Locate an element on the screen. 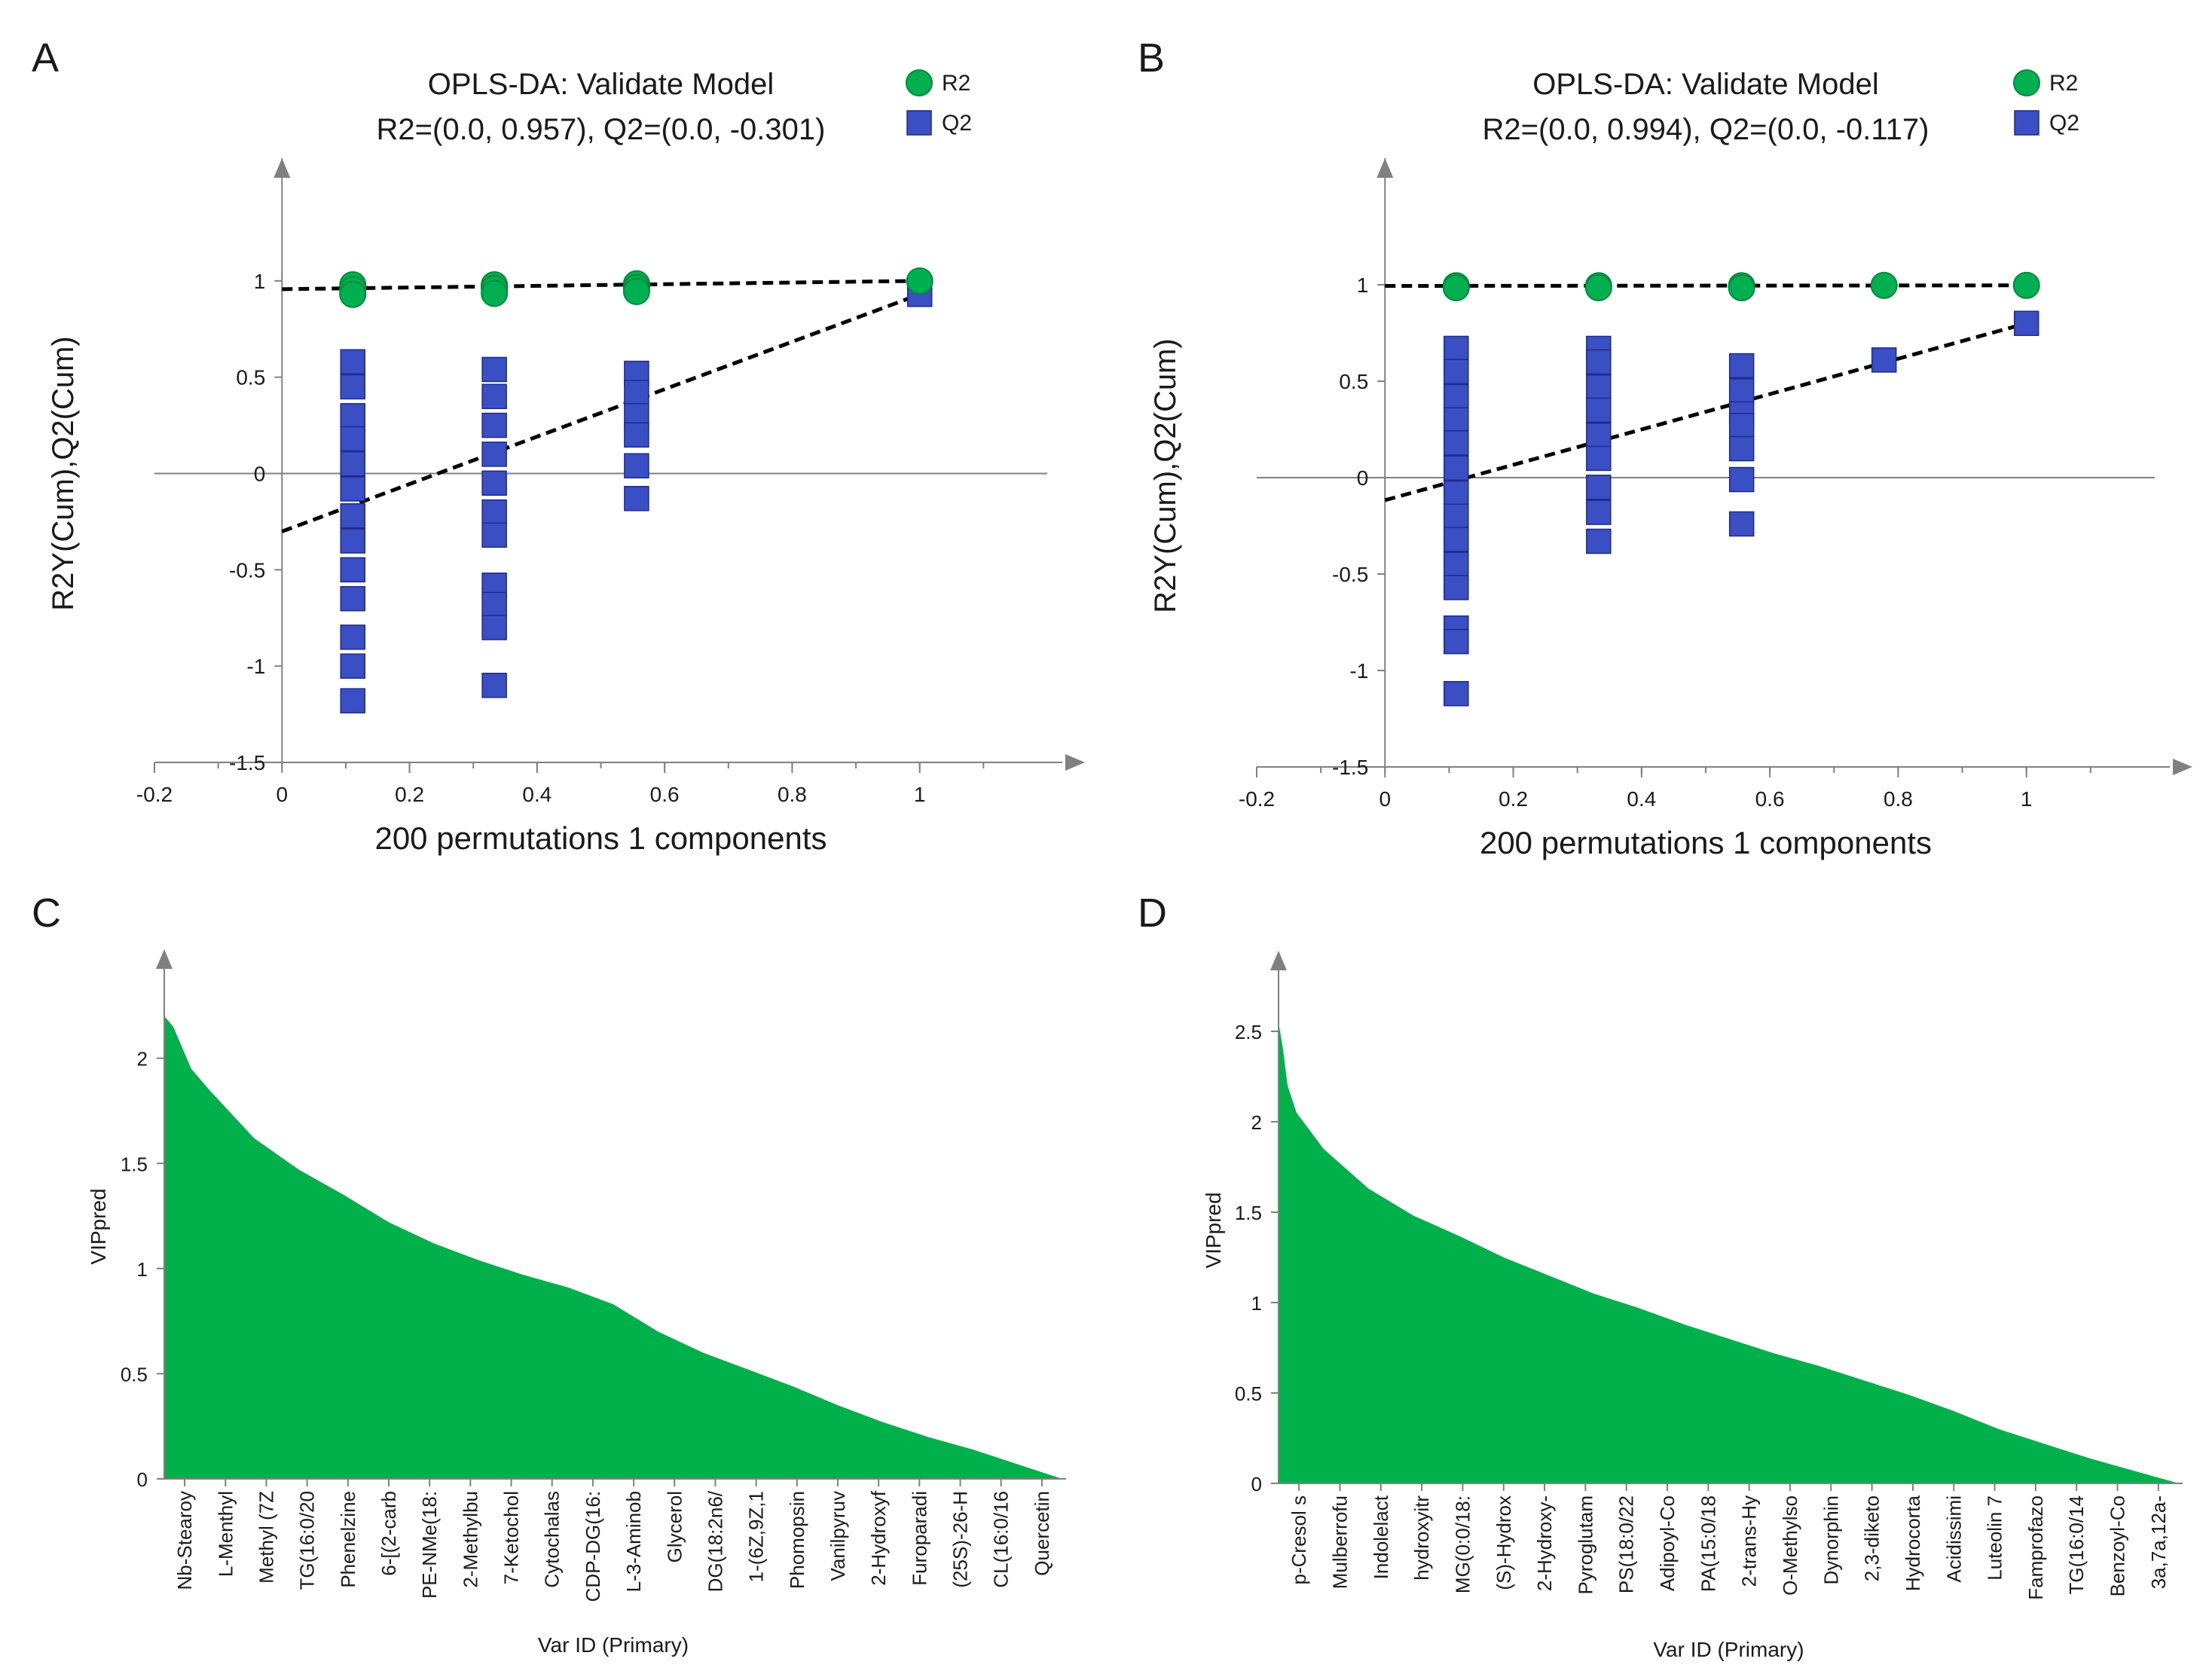 This screenshot has width=2212, height=1677. x-axis-label-D: Var ID (Primary) is located at coordinates (1728, 1650).